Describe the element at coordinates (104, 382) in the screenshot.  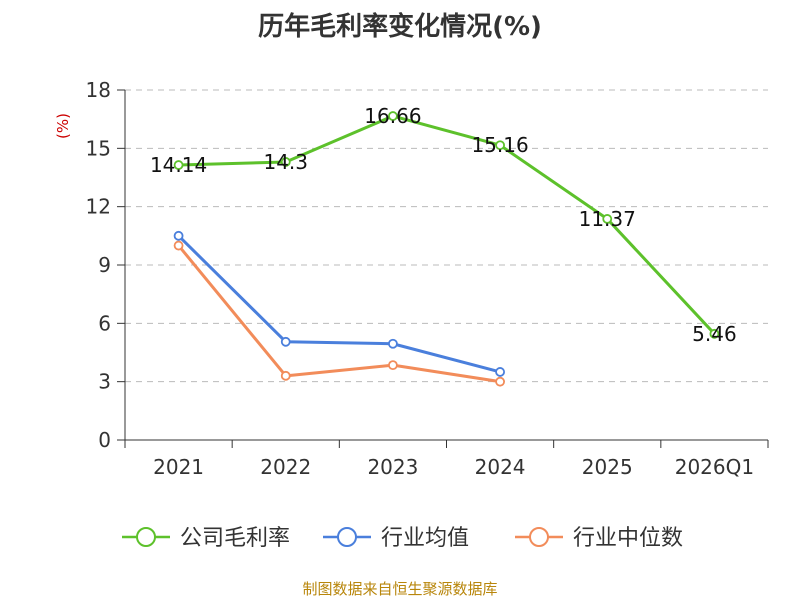
I see `y-tick-label: 3` at that location.